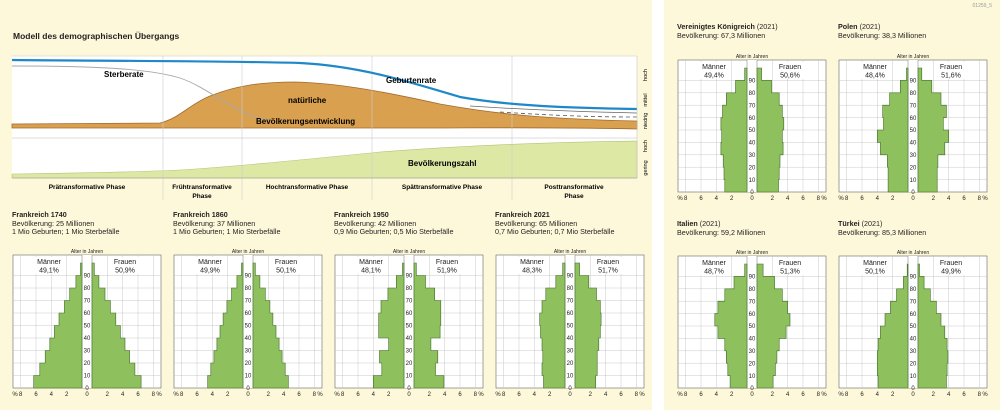 The image size is (1000, 410). Describe the element at coordinates (752, 181) in the screenshot. I see `age-tick-label: 10` at that location.